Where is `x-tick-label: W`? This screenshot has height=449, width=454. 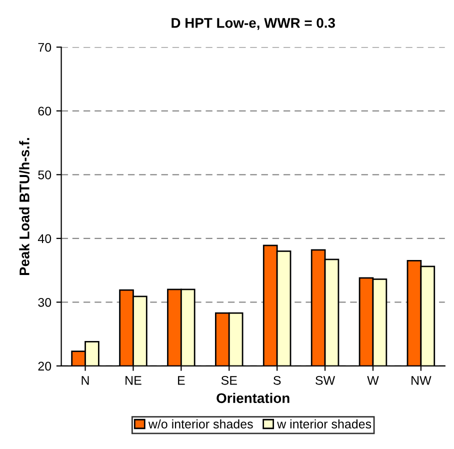 x-tick-label: W is located at coordinates (373, 380).